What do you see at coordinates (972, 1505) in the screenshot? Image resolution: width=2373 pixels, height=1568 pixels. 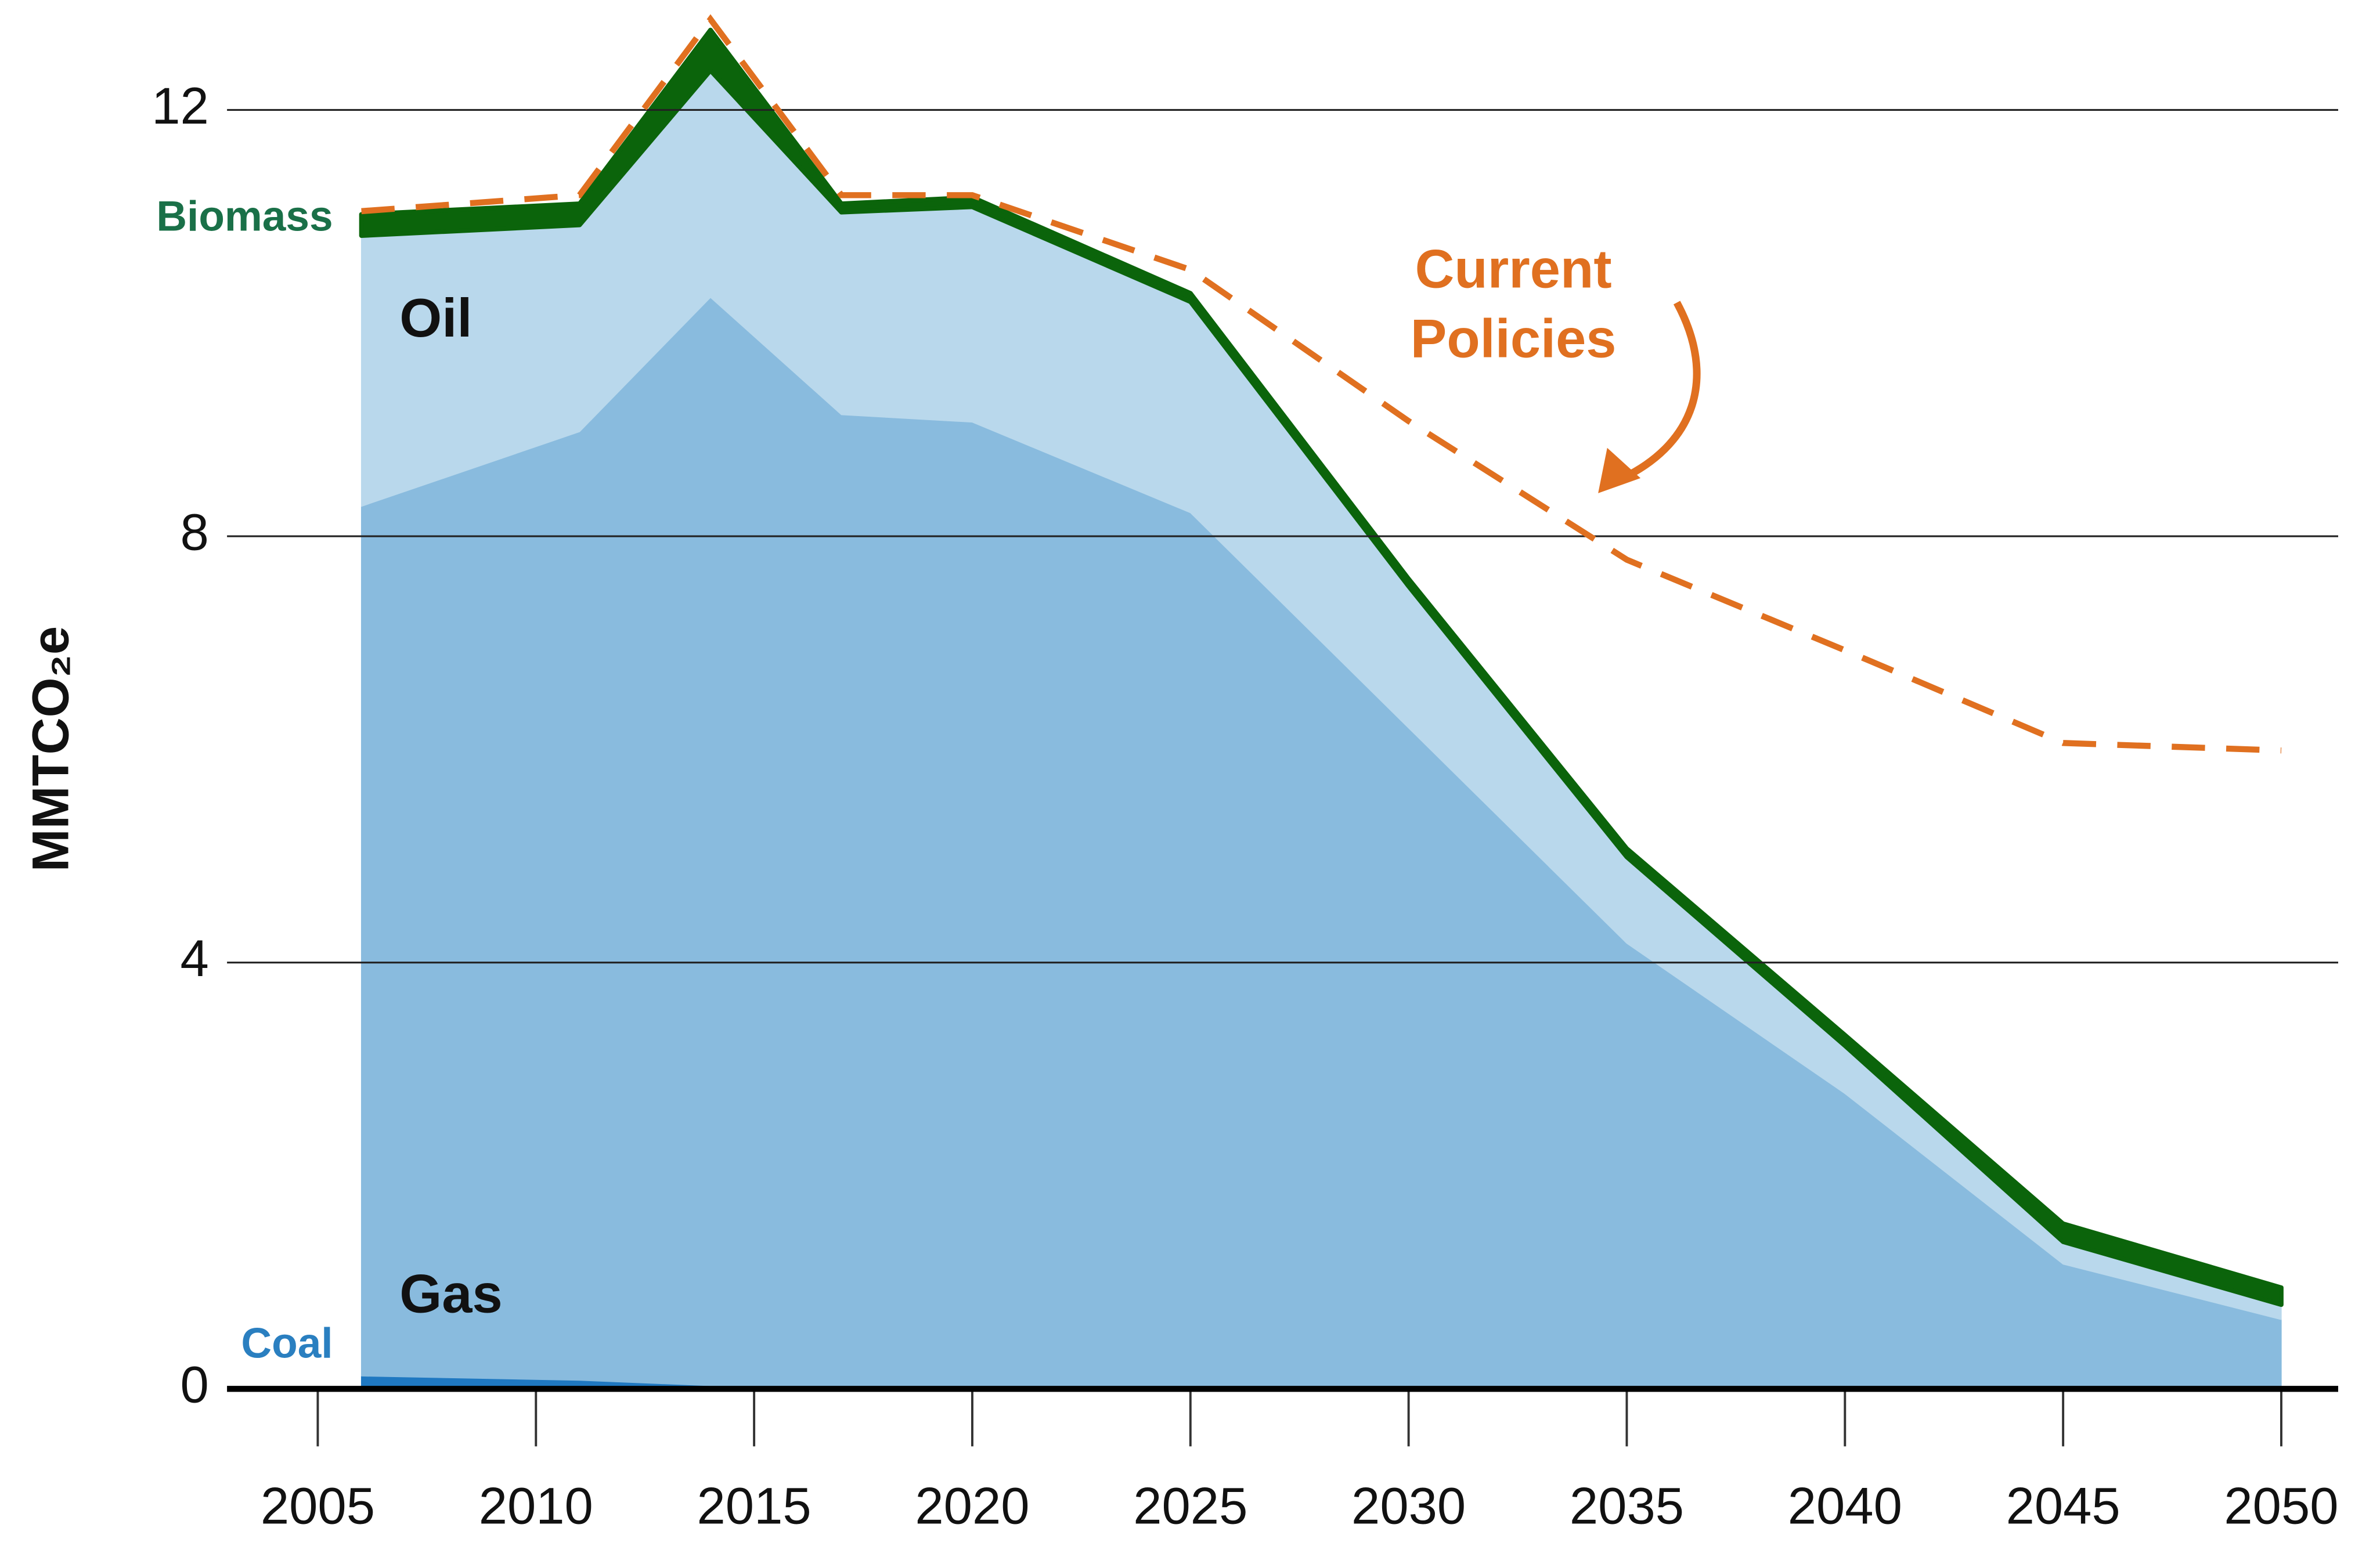 I see `x-tick-label: 2020` at bounding box center [972, 1505].